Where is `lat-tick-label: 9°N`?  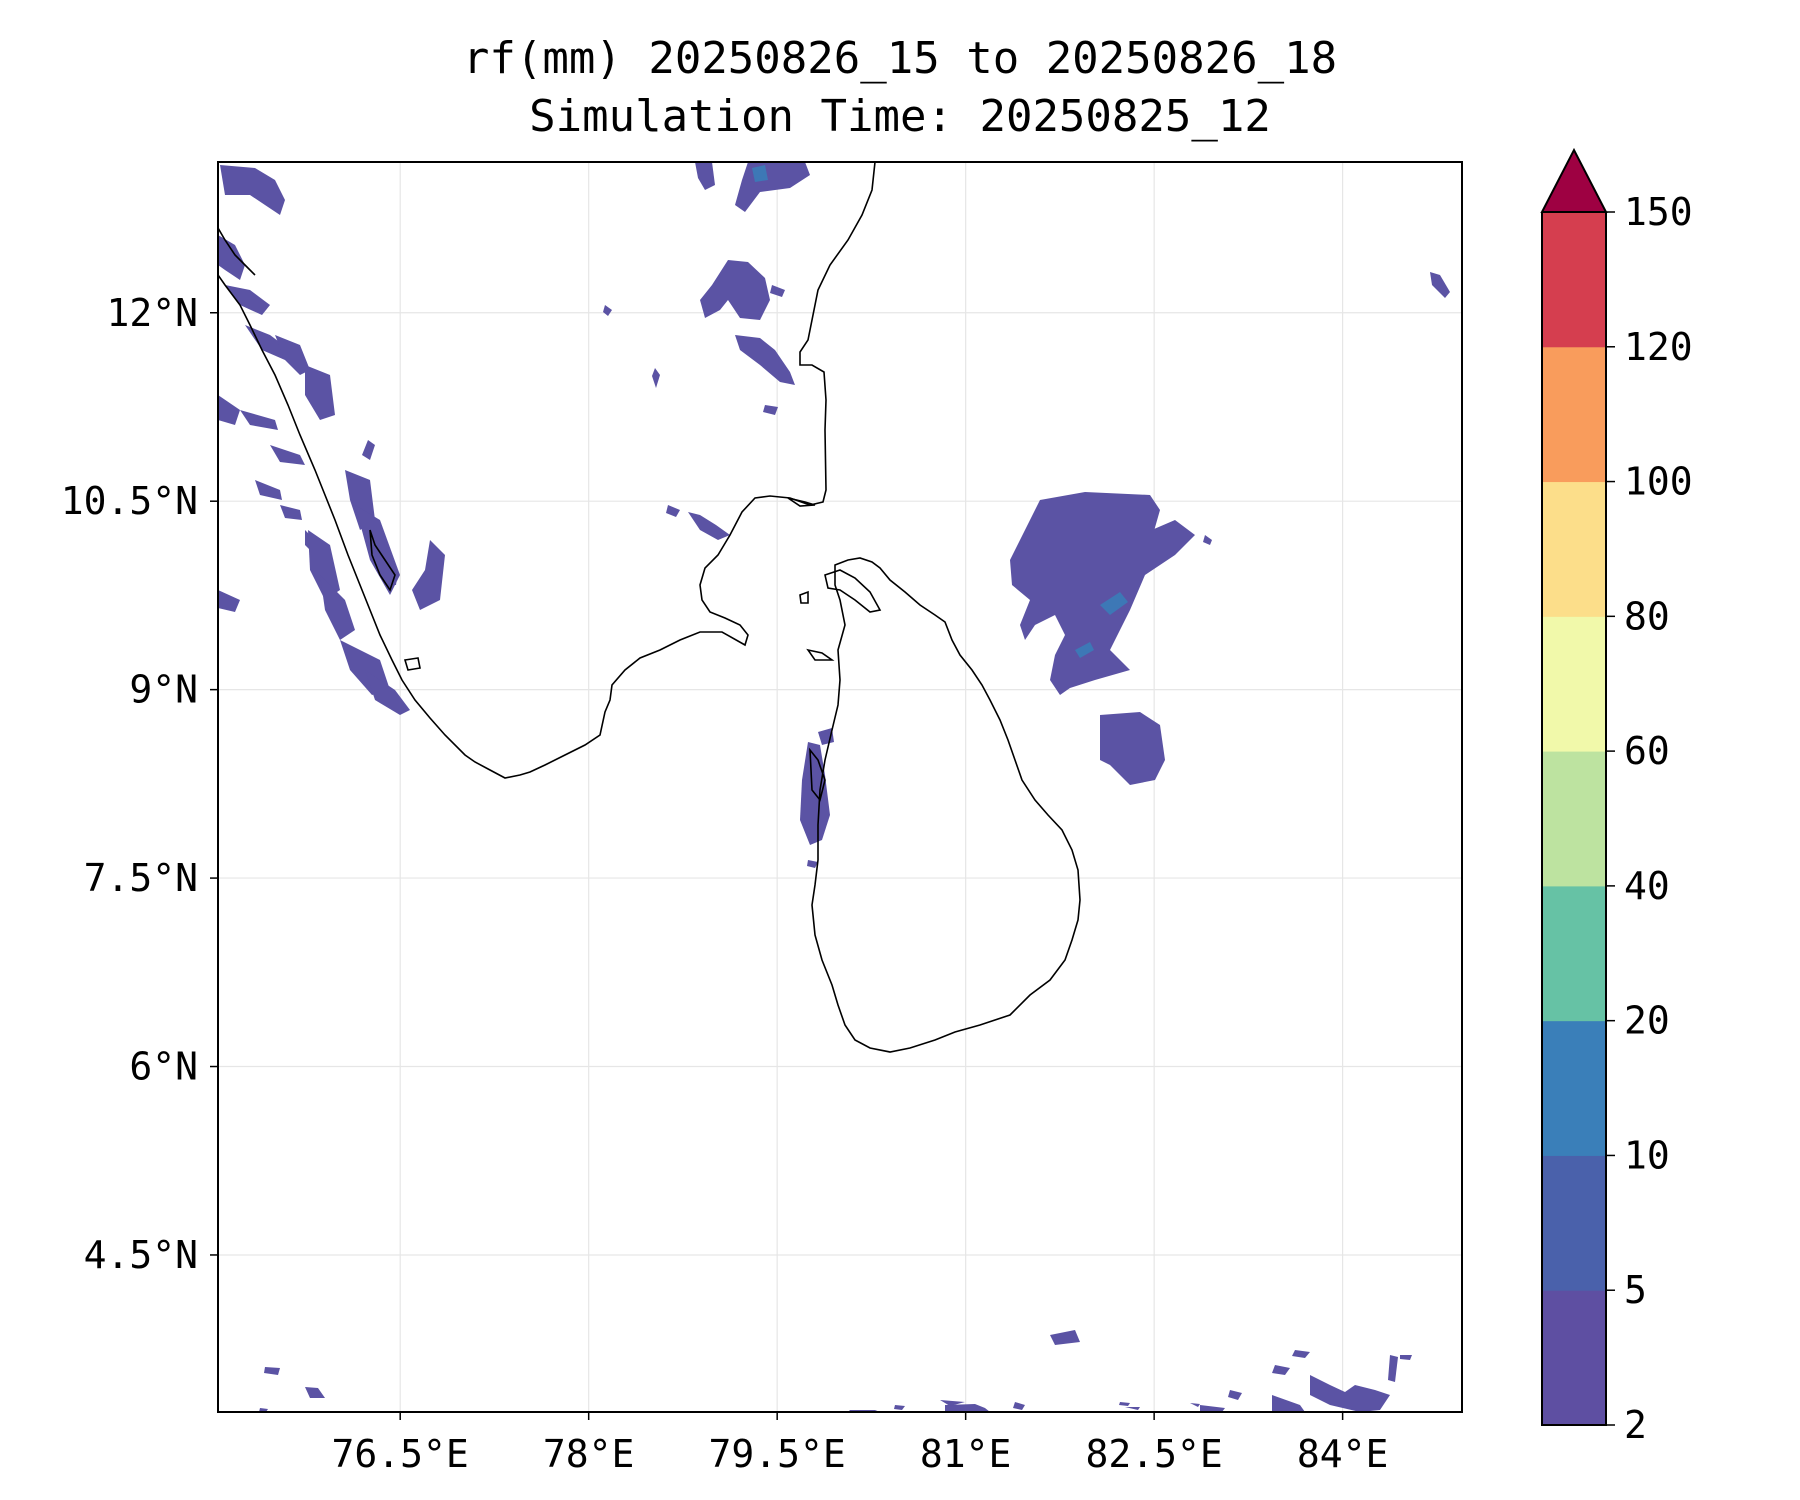
lat-tick-label: 9°N is located at coordinates (163, 690).